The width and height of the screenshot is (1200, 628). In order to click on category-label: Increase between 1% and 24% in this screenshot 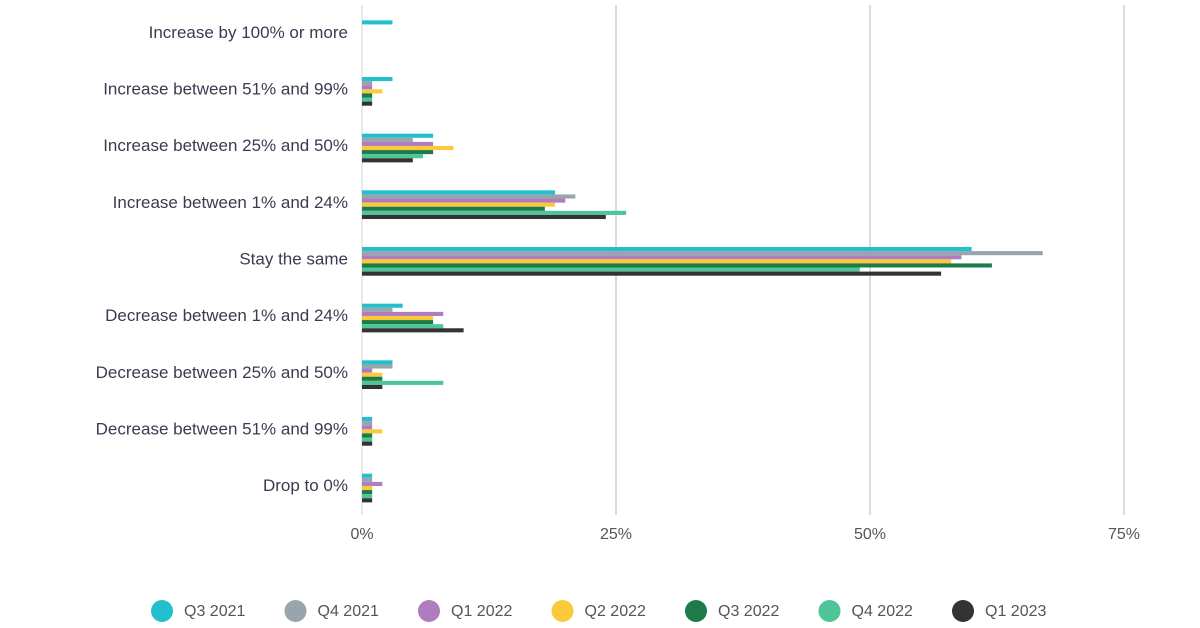, I will do `click(230, 202)`.